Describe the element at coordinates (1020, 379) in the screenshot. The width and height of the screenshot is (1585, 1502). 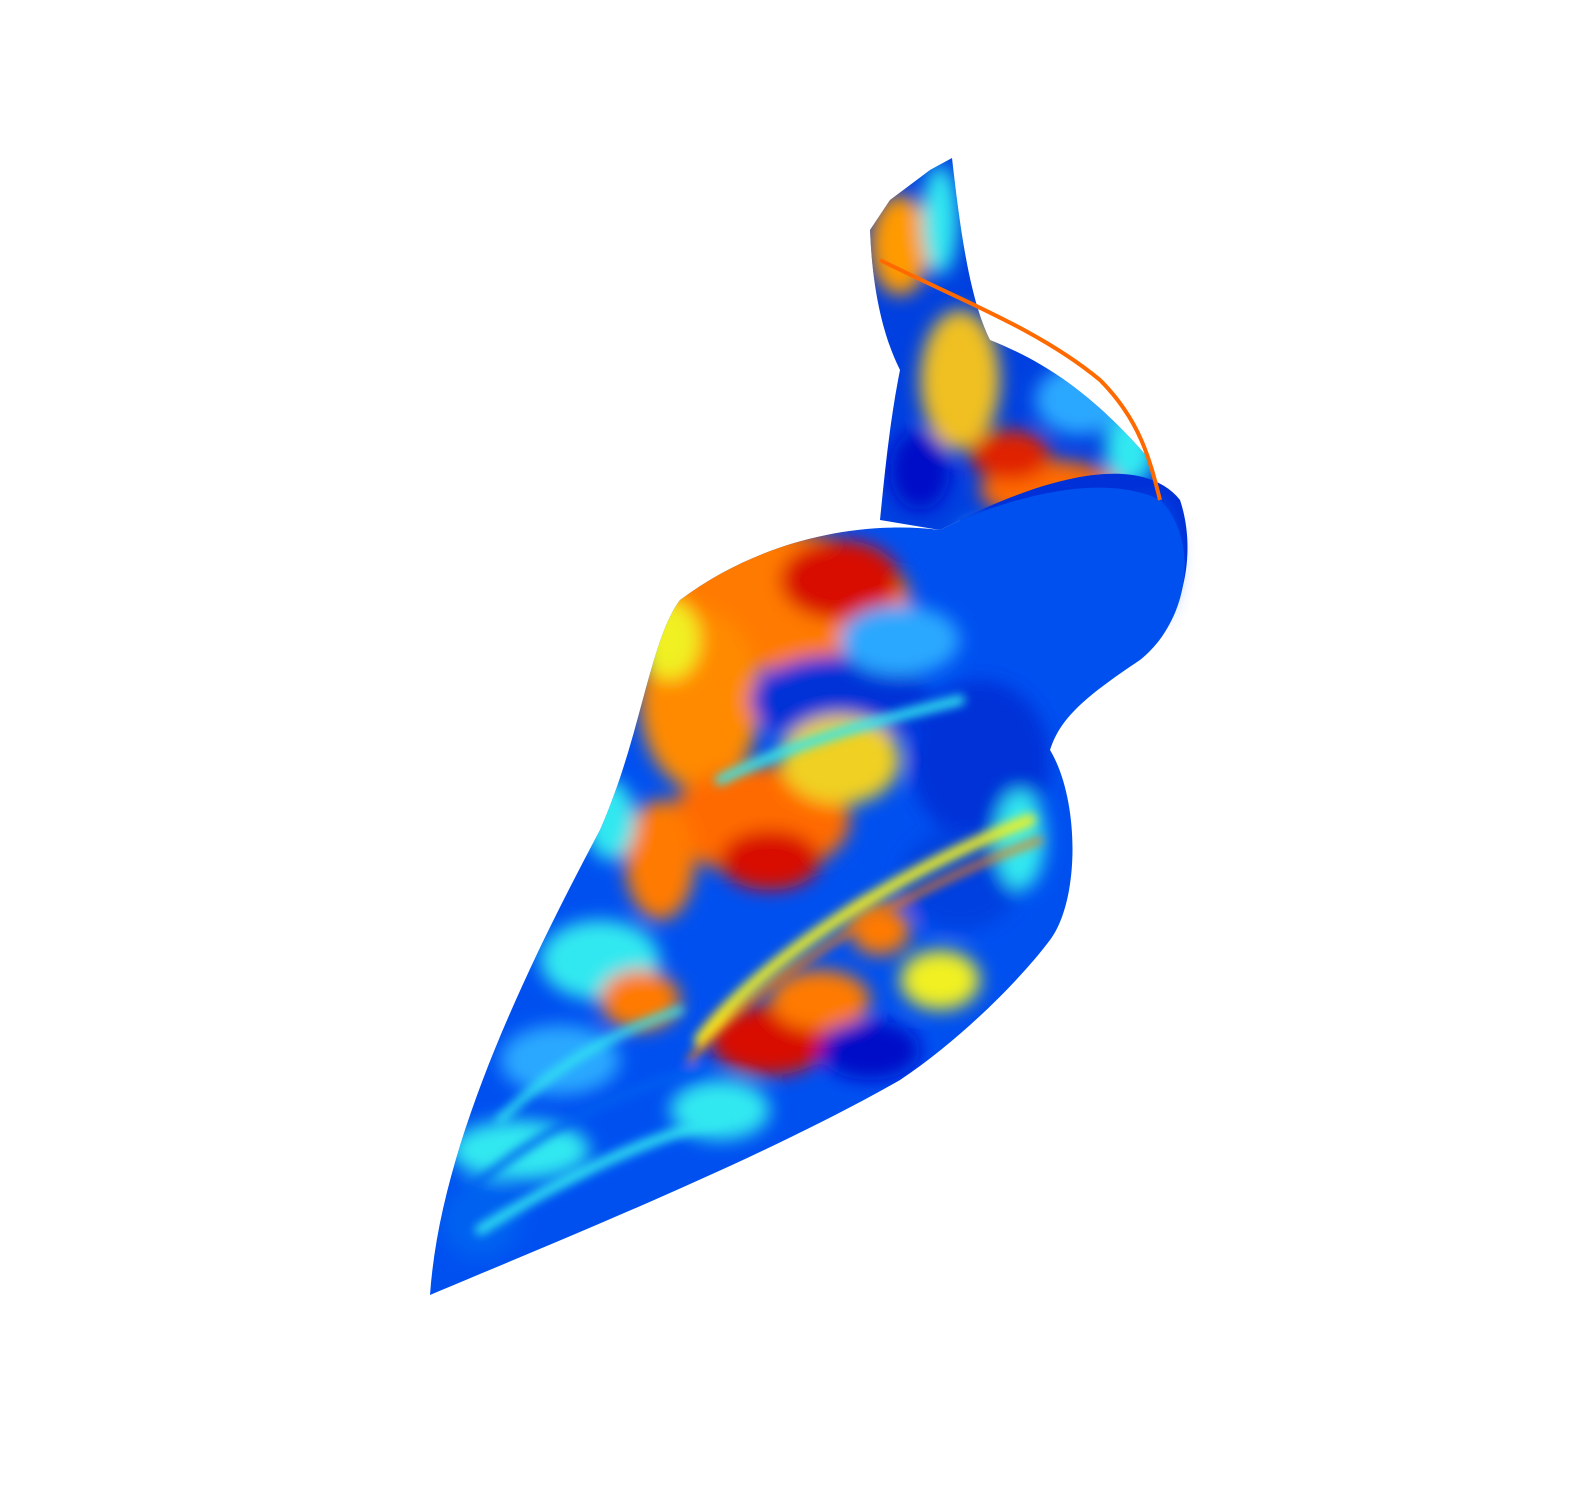
I see `surface-edge` at that location.